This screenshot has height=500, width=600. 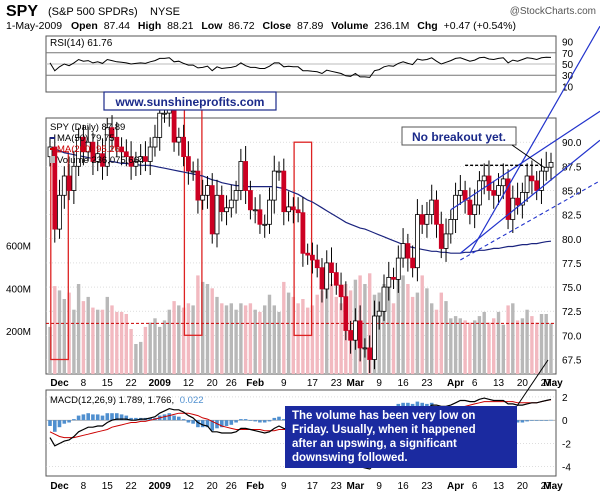 I want to click on price-tick-label: 67.5, so click(x=572, y=361).